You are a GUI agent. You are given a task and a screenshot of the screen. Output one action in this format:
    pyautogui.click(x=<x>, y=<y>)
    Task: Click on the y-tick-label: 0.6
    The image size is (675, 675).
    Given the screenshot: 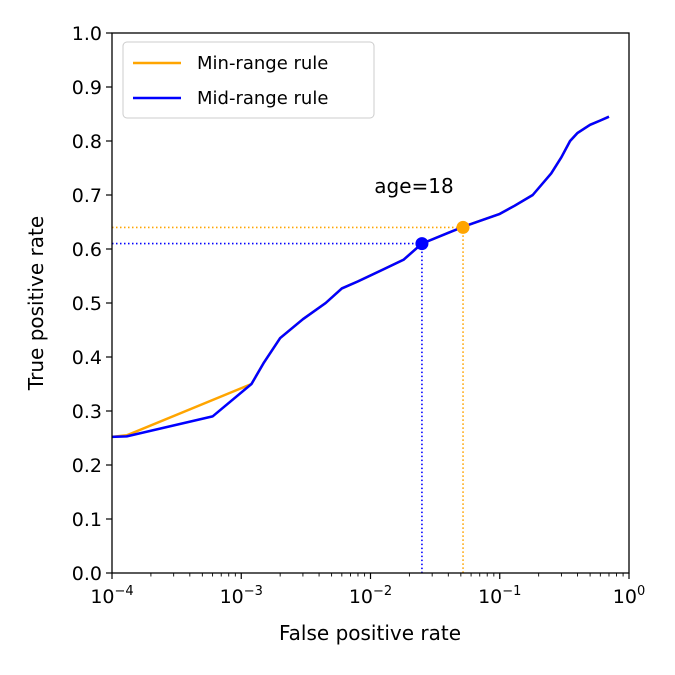 What is the action you would take?
    pyautogui.click(x=87, y=250)
    